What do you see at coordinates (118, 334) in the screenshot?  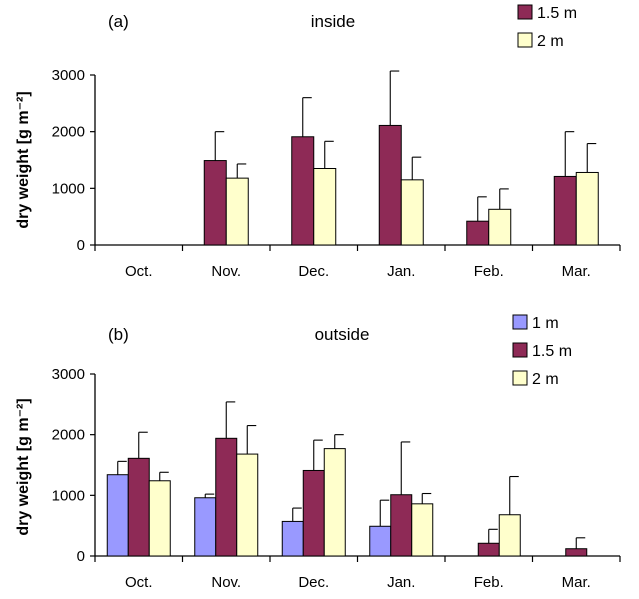 I see `panel-label: (b)` at bounding box center [118, 334].